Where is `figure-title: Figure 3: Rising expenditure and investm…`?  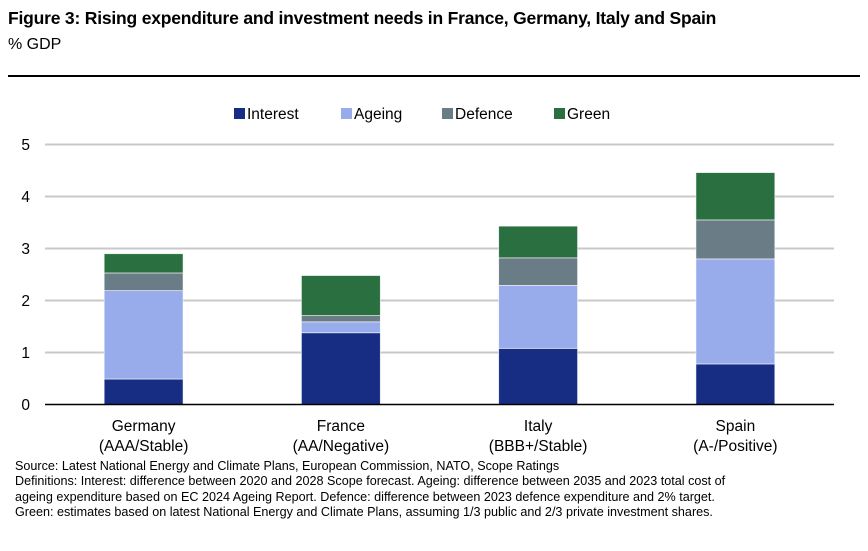
figure-title: Figure 3: Rising expenditure and investm… is located at coordinates (362, 18).